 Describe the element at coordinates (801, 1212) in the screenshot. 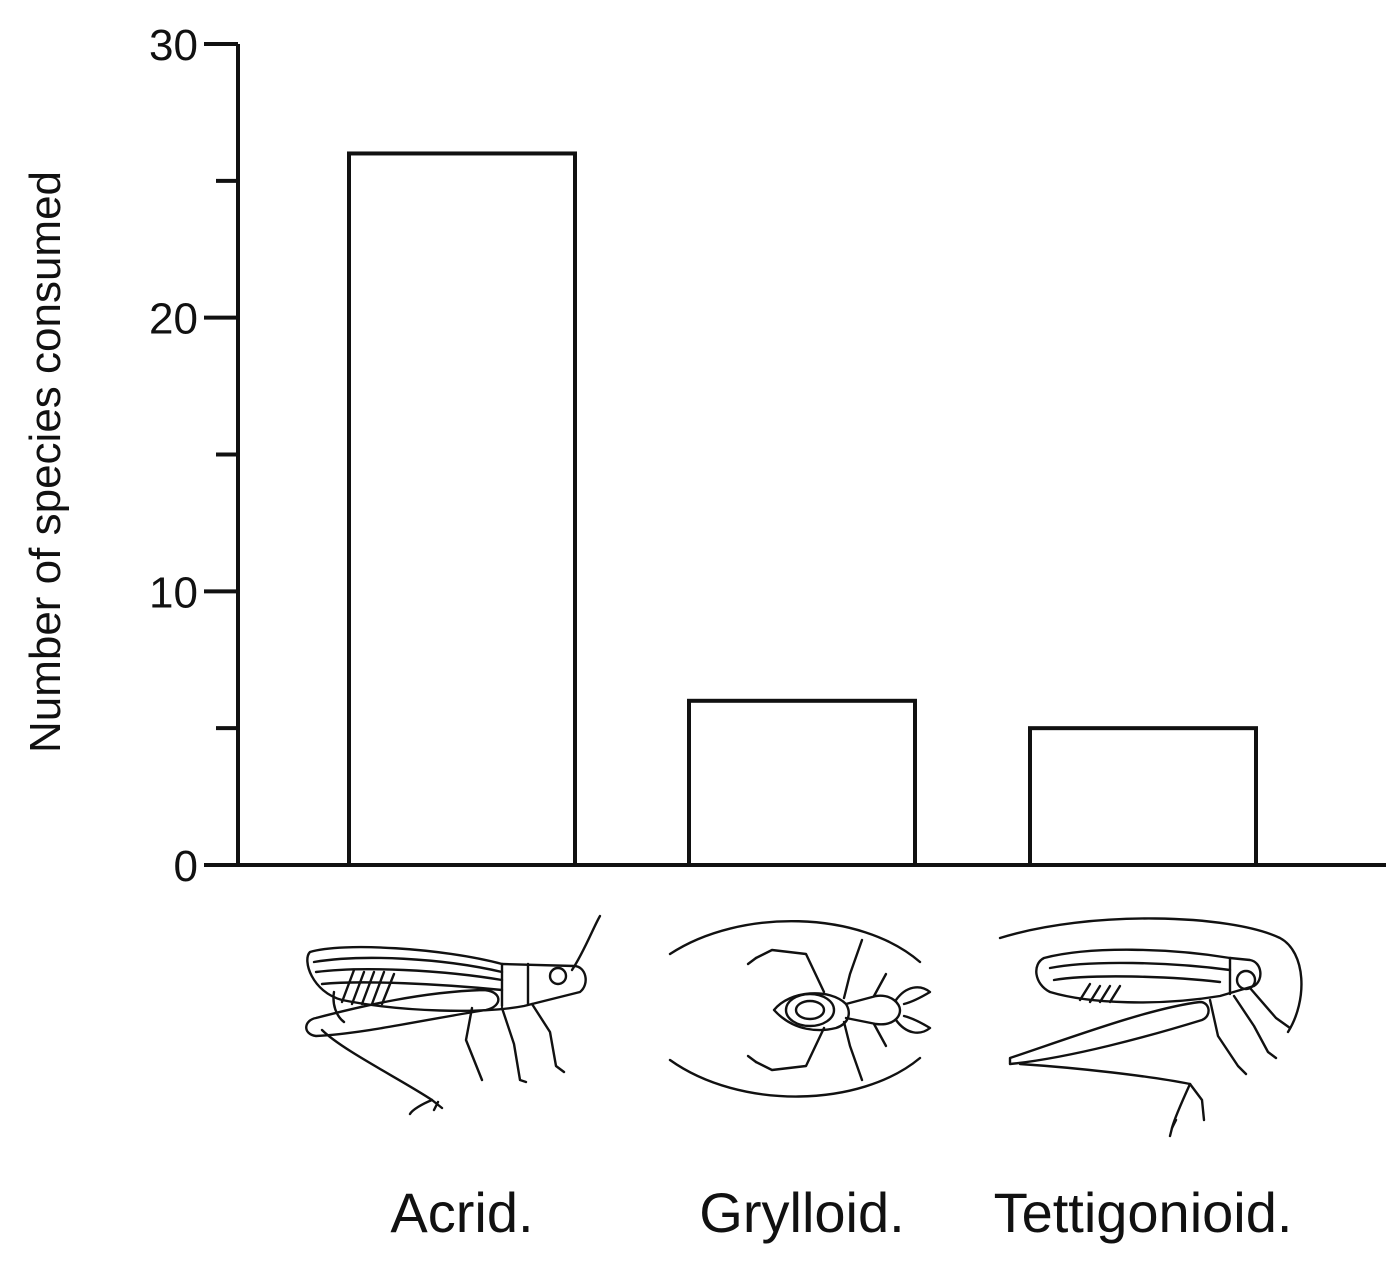

I see `category-label: Grylloid.` at that location.